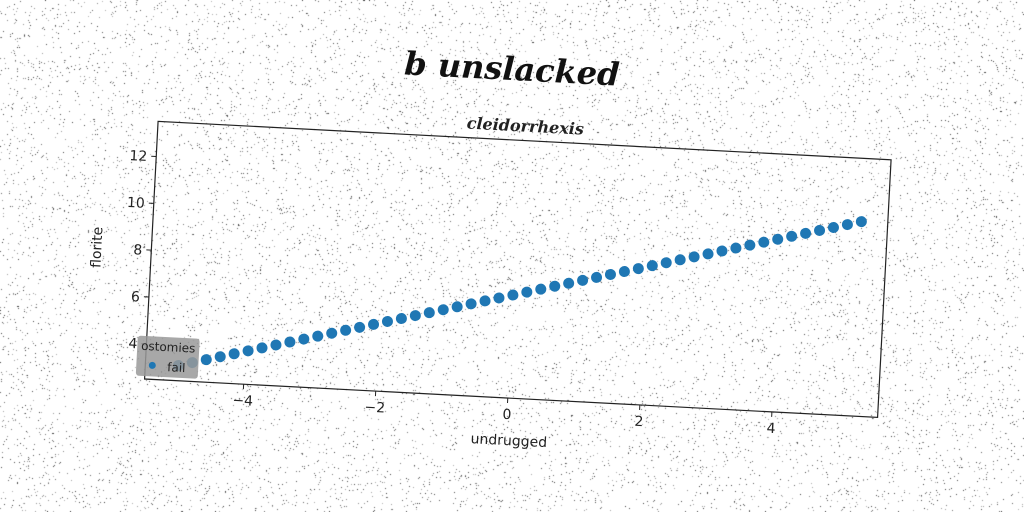 This screenshot has width=1024, height=512. I want to click on y-tick-label: 12, so click(138, 156).